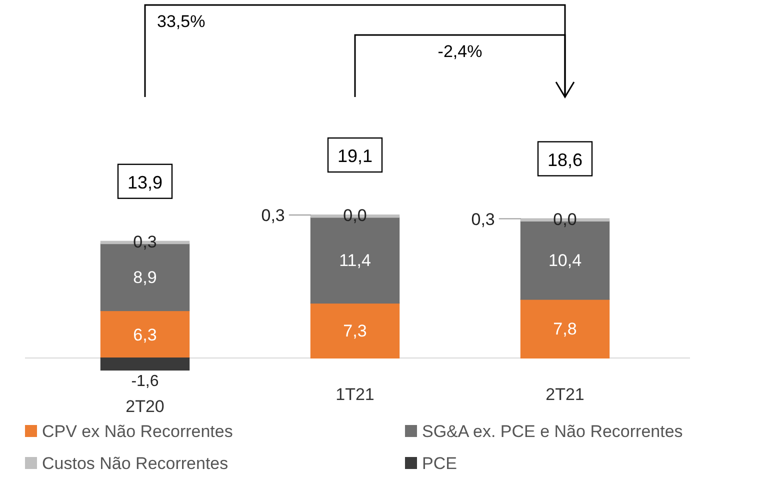  Describe the element at coordinates (137, 431) in the screenshot. I see `legend-label: CPV ex Não Recorrentes` at that location.